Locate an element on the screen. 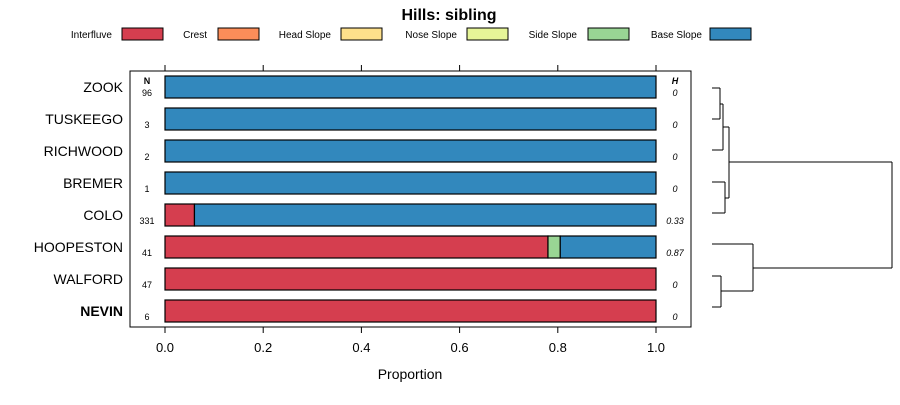 This screenshot has width=900, height=405. n-value-richwood: 2 is located at coordinates (146, 157).